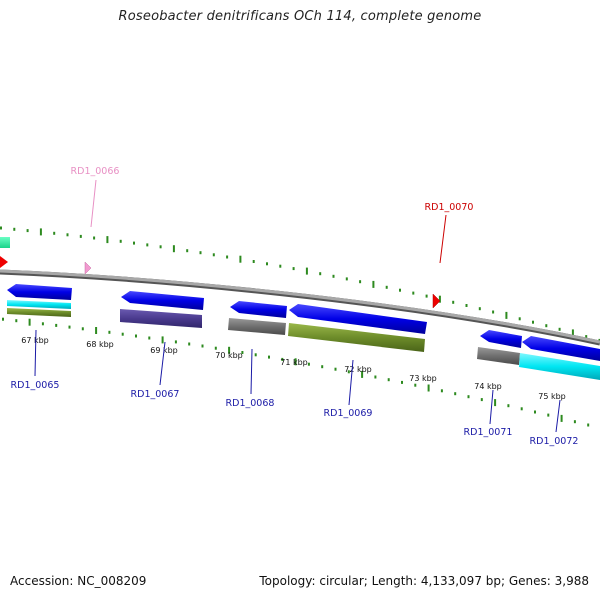 The image size is (600, 600). Describe the element at coordinates (95, 171) in the screenshot. I see `gene-label-rd1-0066: RD1_0066` at that location.